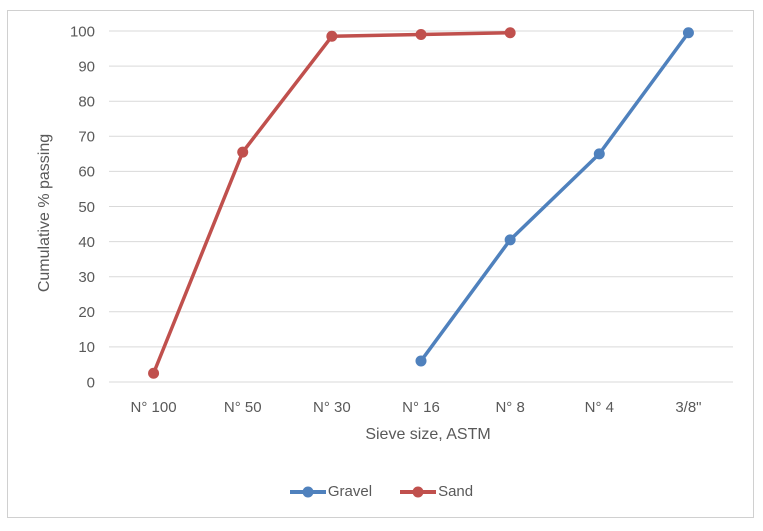 This screenshot has height=531, width=763. Describe the element at coordinates (44, 213) in the screenshot. I see `y-axis-title: Cumulative % passing` at that location.